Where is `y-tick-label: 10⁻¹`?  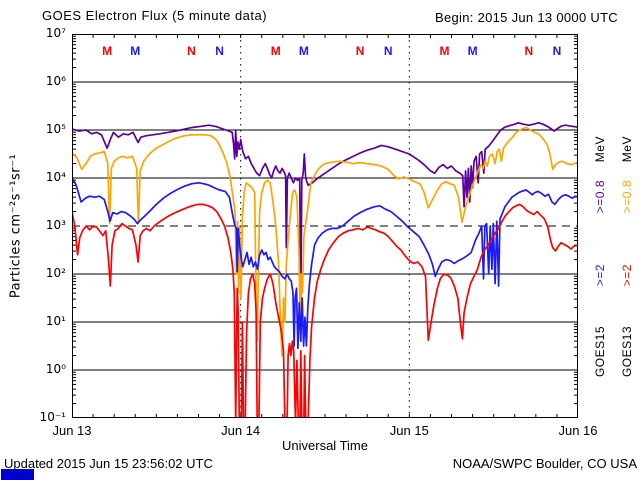
y-tick-label: 10⁻¹ is located at coordinates (52, 417).